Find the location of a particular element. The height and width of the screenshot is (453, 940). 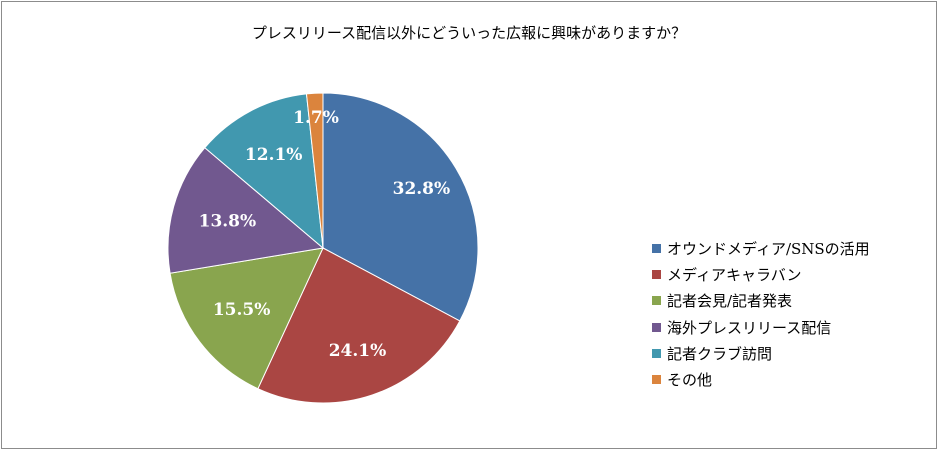

legend-item: 記者会見/記者発表 is located at coordinates (761, 301).